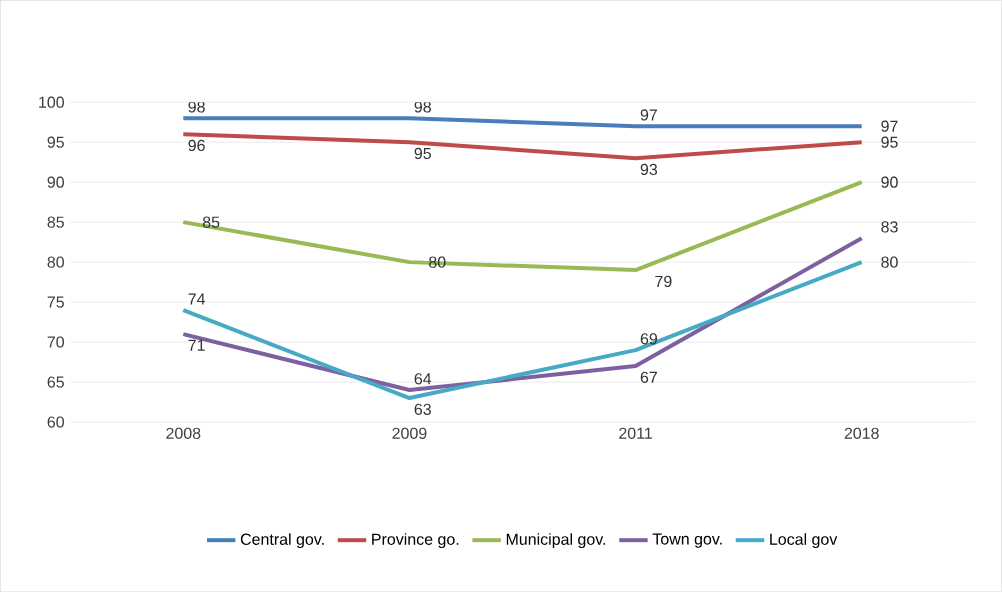 Image resolution: width=1002 pixels, height=592 pixels. What do you see at coordinates (56, 422) in the screenshot?
I see `y-tick-label: 60` at bounding box center [56, 422].